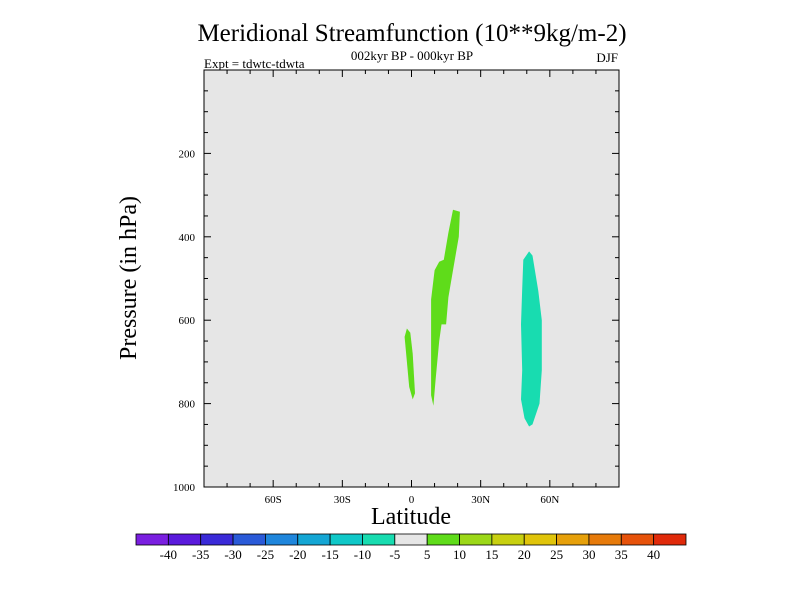 This screenshot has width=800, height=600. I want to click on colorbar-label: 15, so click(491, 554).